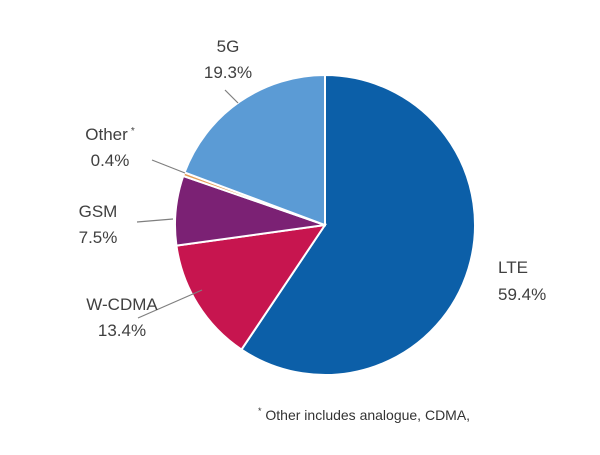 The height and width of the screenshot is (455, 600). Describe the element at coordinates (110, 160) in the screenshot. I see `slice-value-label: 0.4%` at that location.